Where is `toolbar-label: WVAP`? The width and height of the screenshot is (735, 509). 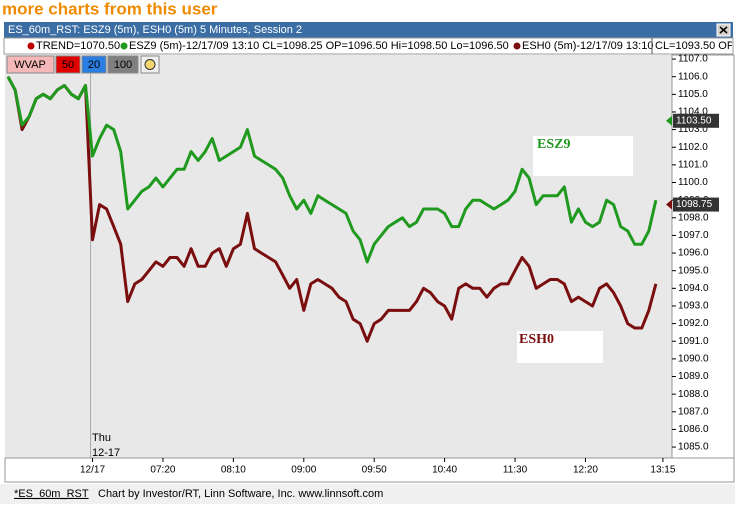
toolbar-label: WVAP is located at coordinates (30, 65).